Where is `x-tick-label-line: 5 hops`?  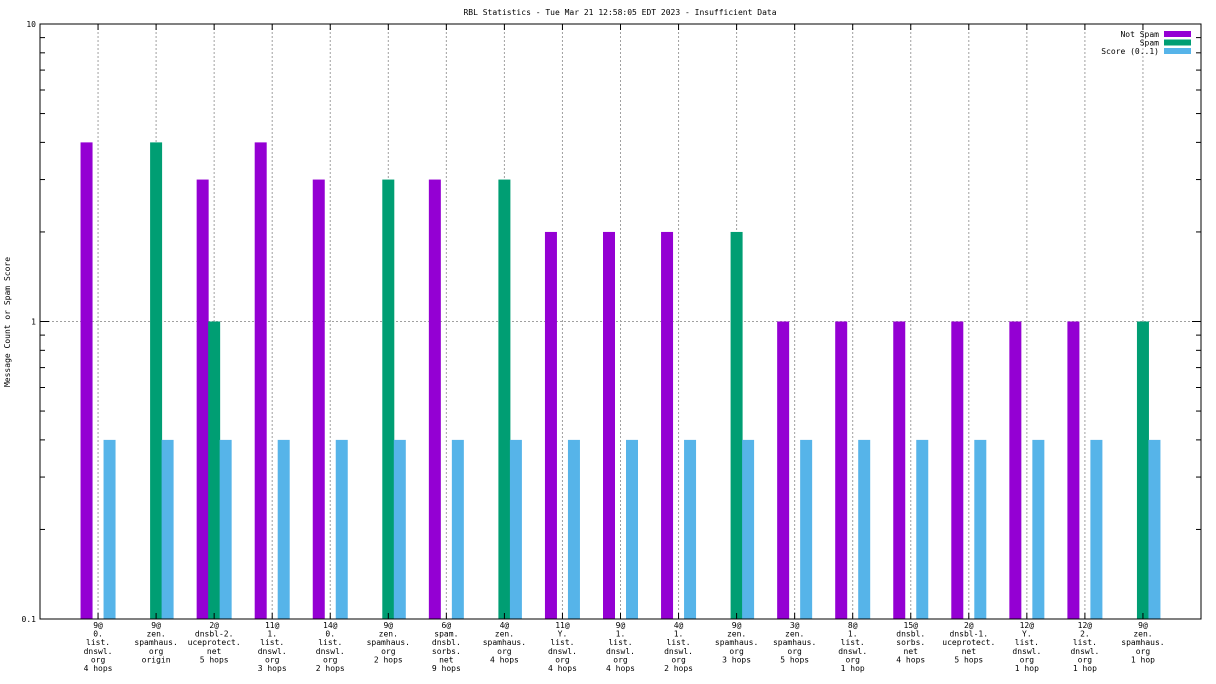
x-tick-label-line: 5 hops is located at coordinates (214, 659).